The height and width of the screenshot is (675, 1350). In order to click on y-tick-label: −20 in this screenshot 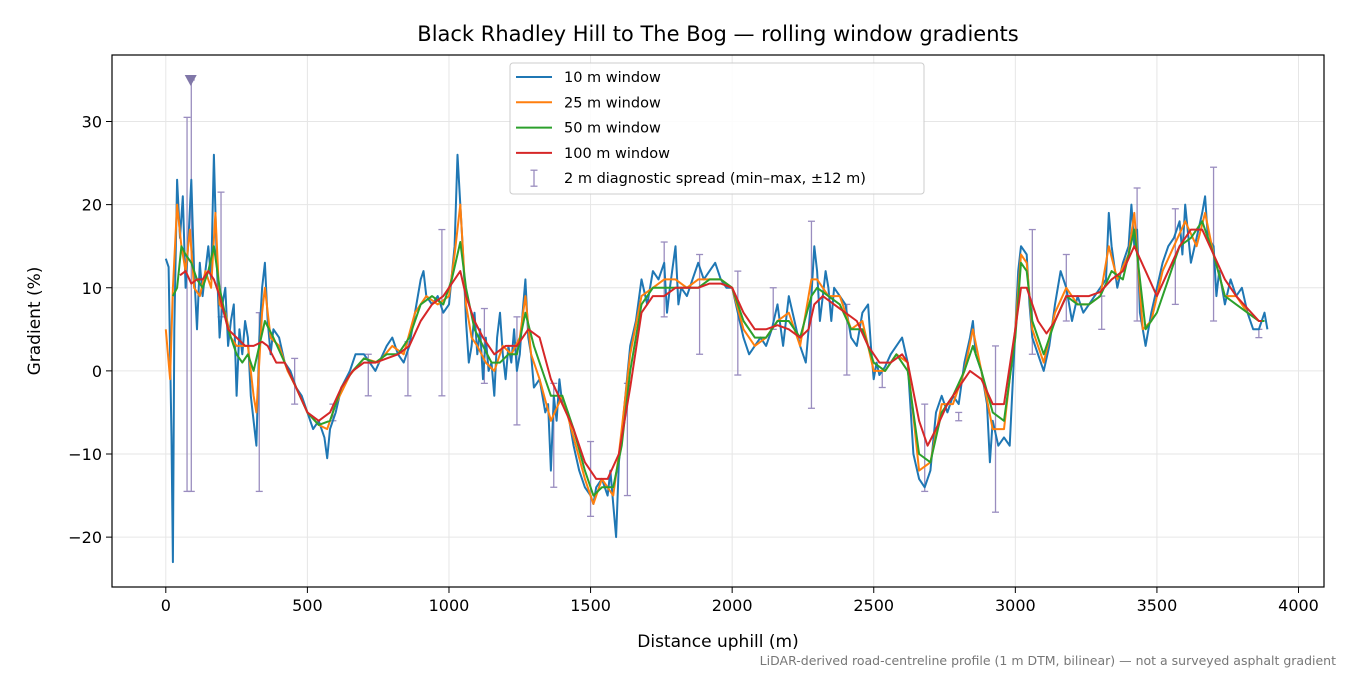, I will do `click(85, 537)`.